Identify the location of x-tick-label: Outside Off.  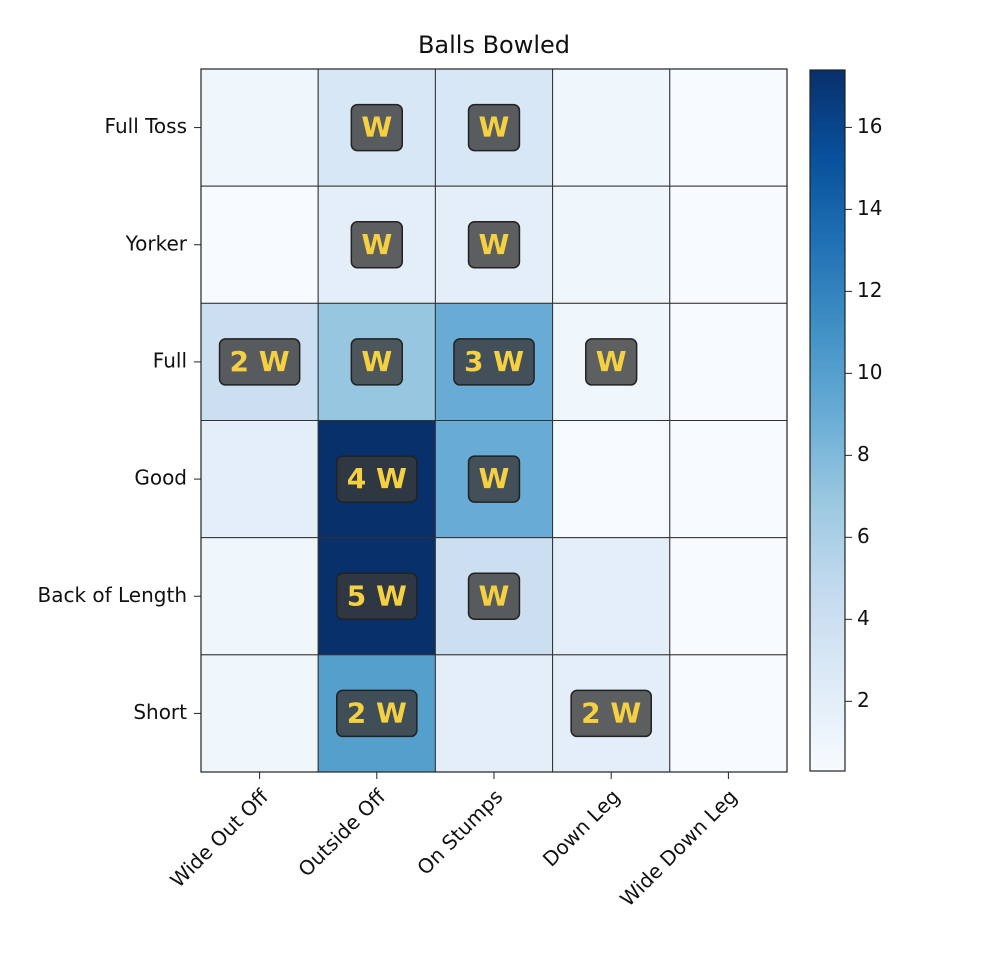
(342, 833).